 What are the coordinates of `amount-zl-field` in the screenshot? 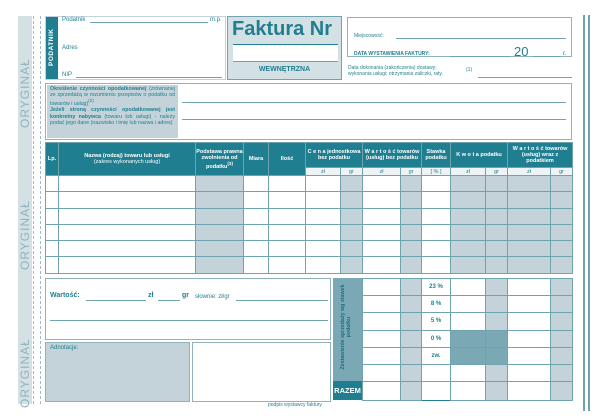 It's located at (116, 300).